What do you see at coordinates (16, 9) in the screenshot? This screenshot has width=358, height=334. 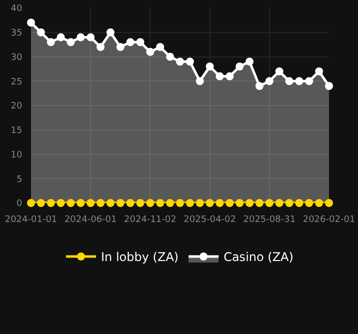 I see `y-tick-label: 40` at bounding box center [16, 9].